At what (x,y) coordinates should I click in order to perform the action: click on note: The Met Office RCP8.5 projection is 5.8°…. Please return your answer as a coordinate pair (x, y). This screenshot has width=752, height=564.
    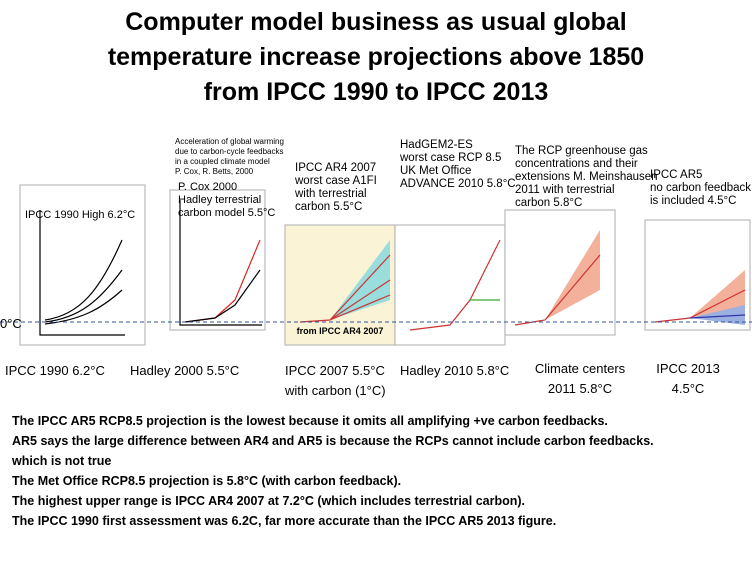
    Looking at the image, I should click on (206, 481).